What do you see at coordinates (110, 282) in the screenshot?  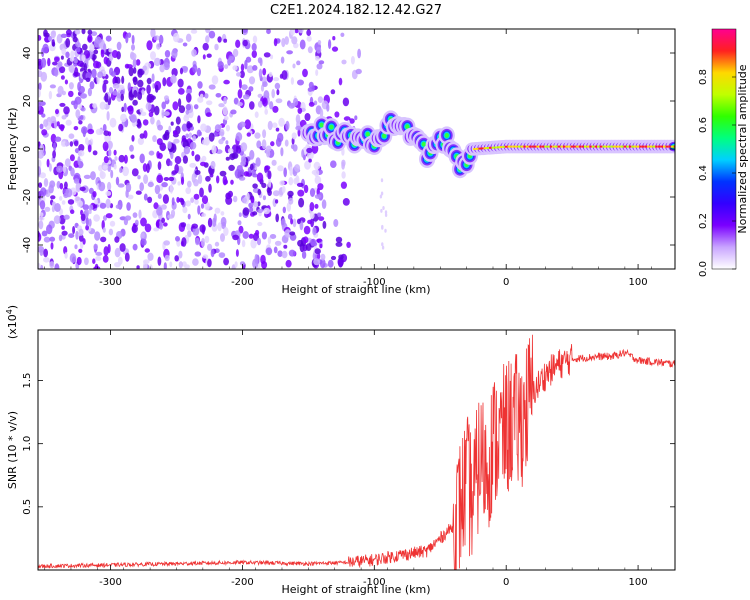 I see `x-tick-label: -300` at bounding box center [110, 282].